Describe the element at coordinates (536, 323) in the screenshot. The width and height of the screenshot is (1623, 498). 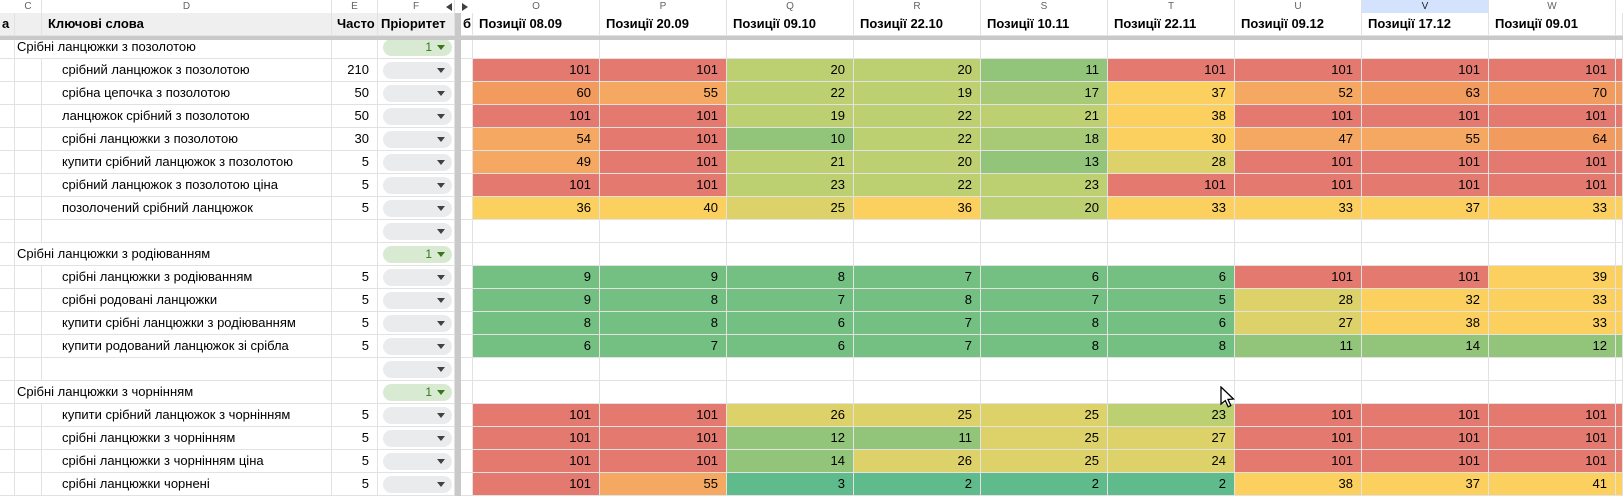
I see `position-cell: 8` at that location.